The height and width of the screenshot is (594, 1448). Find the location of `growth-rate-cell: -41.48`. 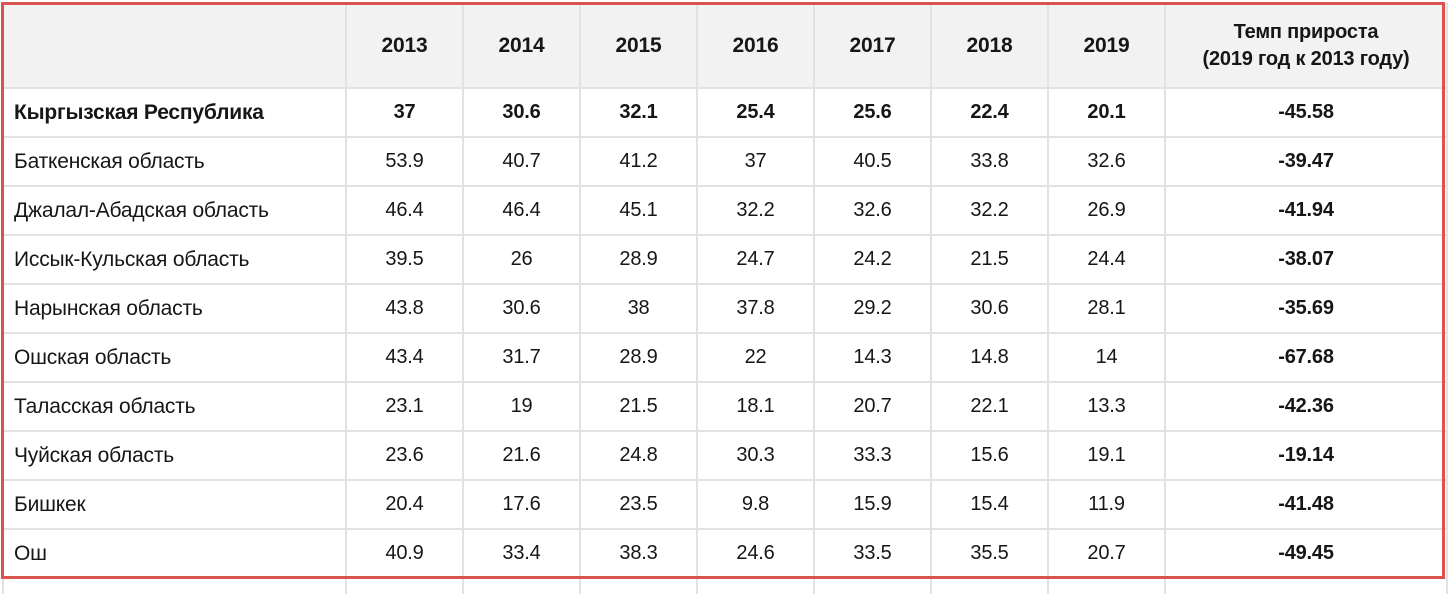

growth-rate-cell: -41.48 is located at coordinates (1306, 504).